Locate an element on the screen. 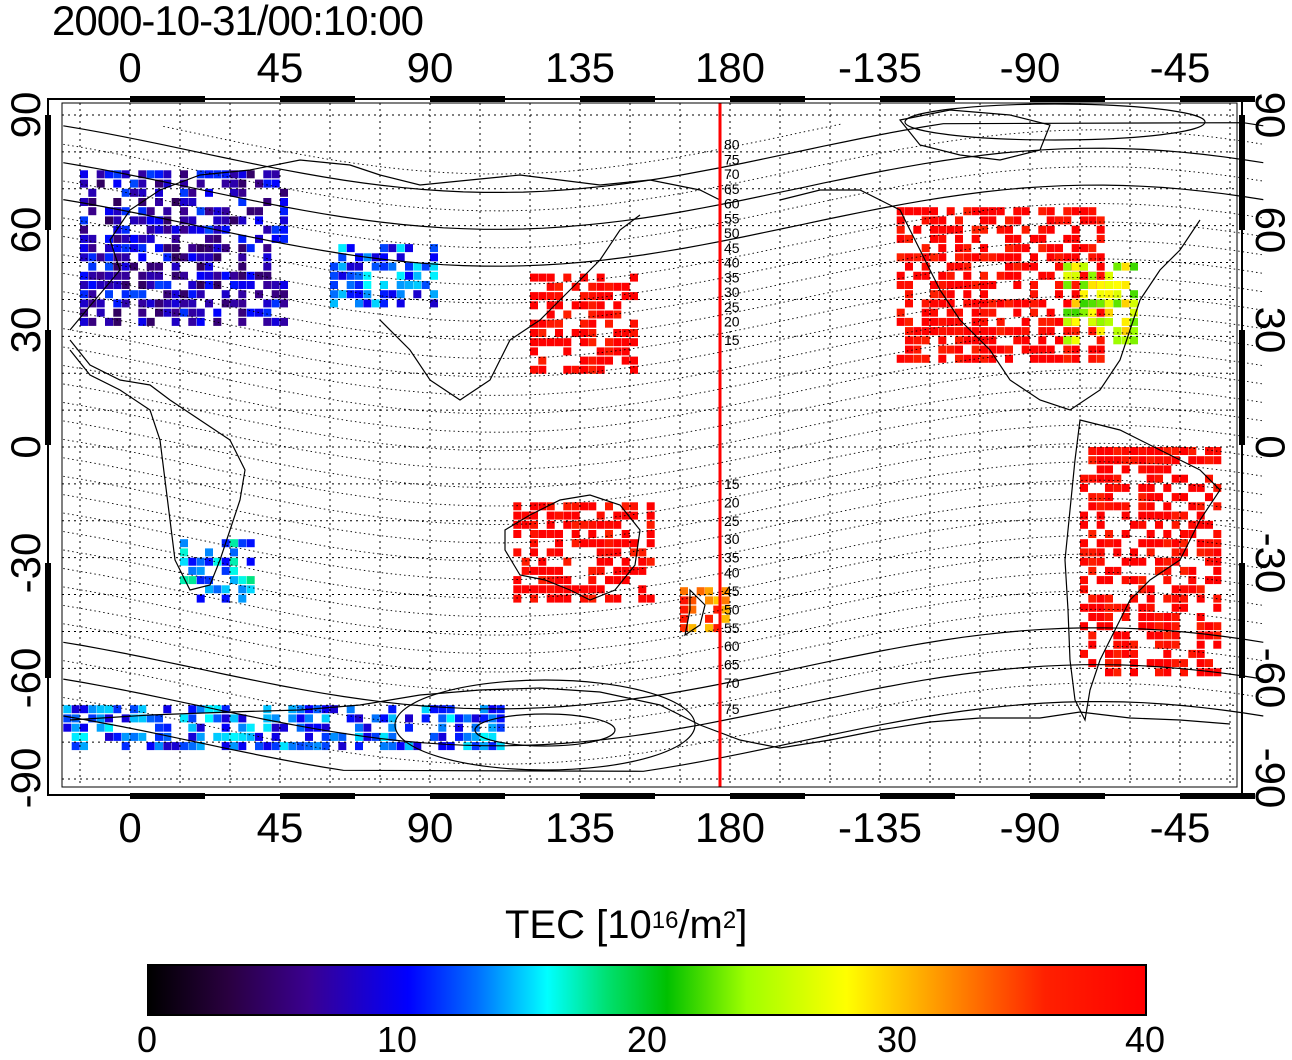 The image size is (1292, 1060). contour-label: 60 is located at coordinates (732, 204).